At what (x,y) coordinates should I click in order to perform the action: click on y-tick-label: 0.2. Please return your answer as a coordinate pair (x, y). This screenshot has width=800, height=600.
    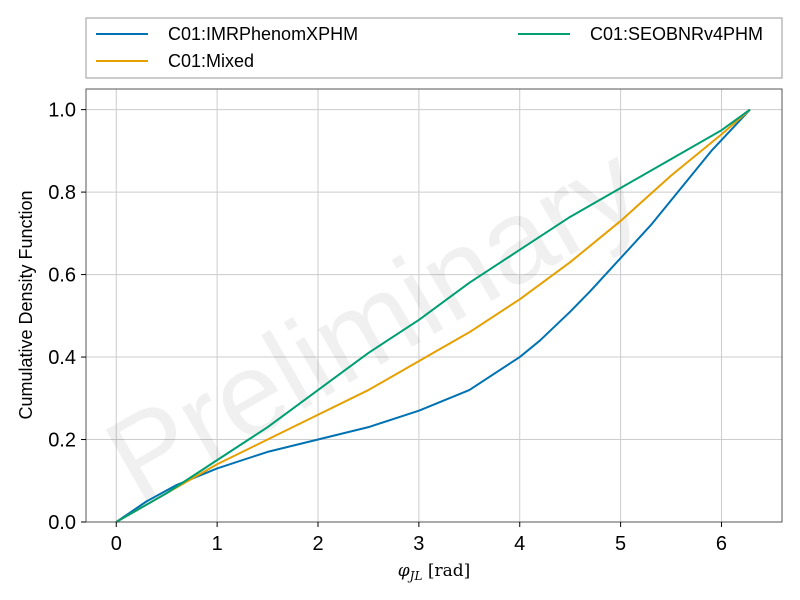
    Looking at the image, I should click on (62, 441).